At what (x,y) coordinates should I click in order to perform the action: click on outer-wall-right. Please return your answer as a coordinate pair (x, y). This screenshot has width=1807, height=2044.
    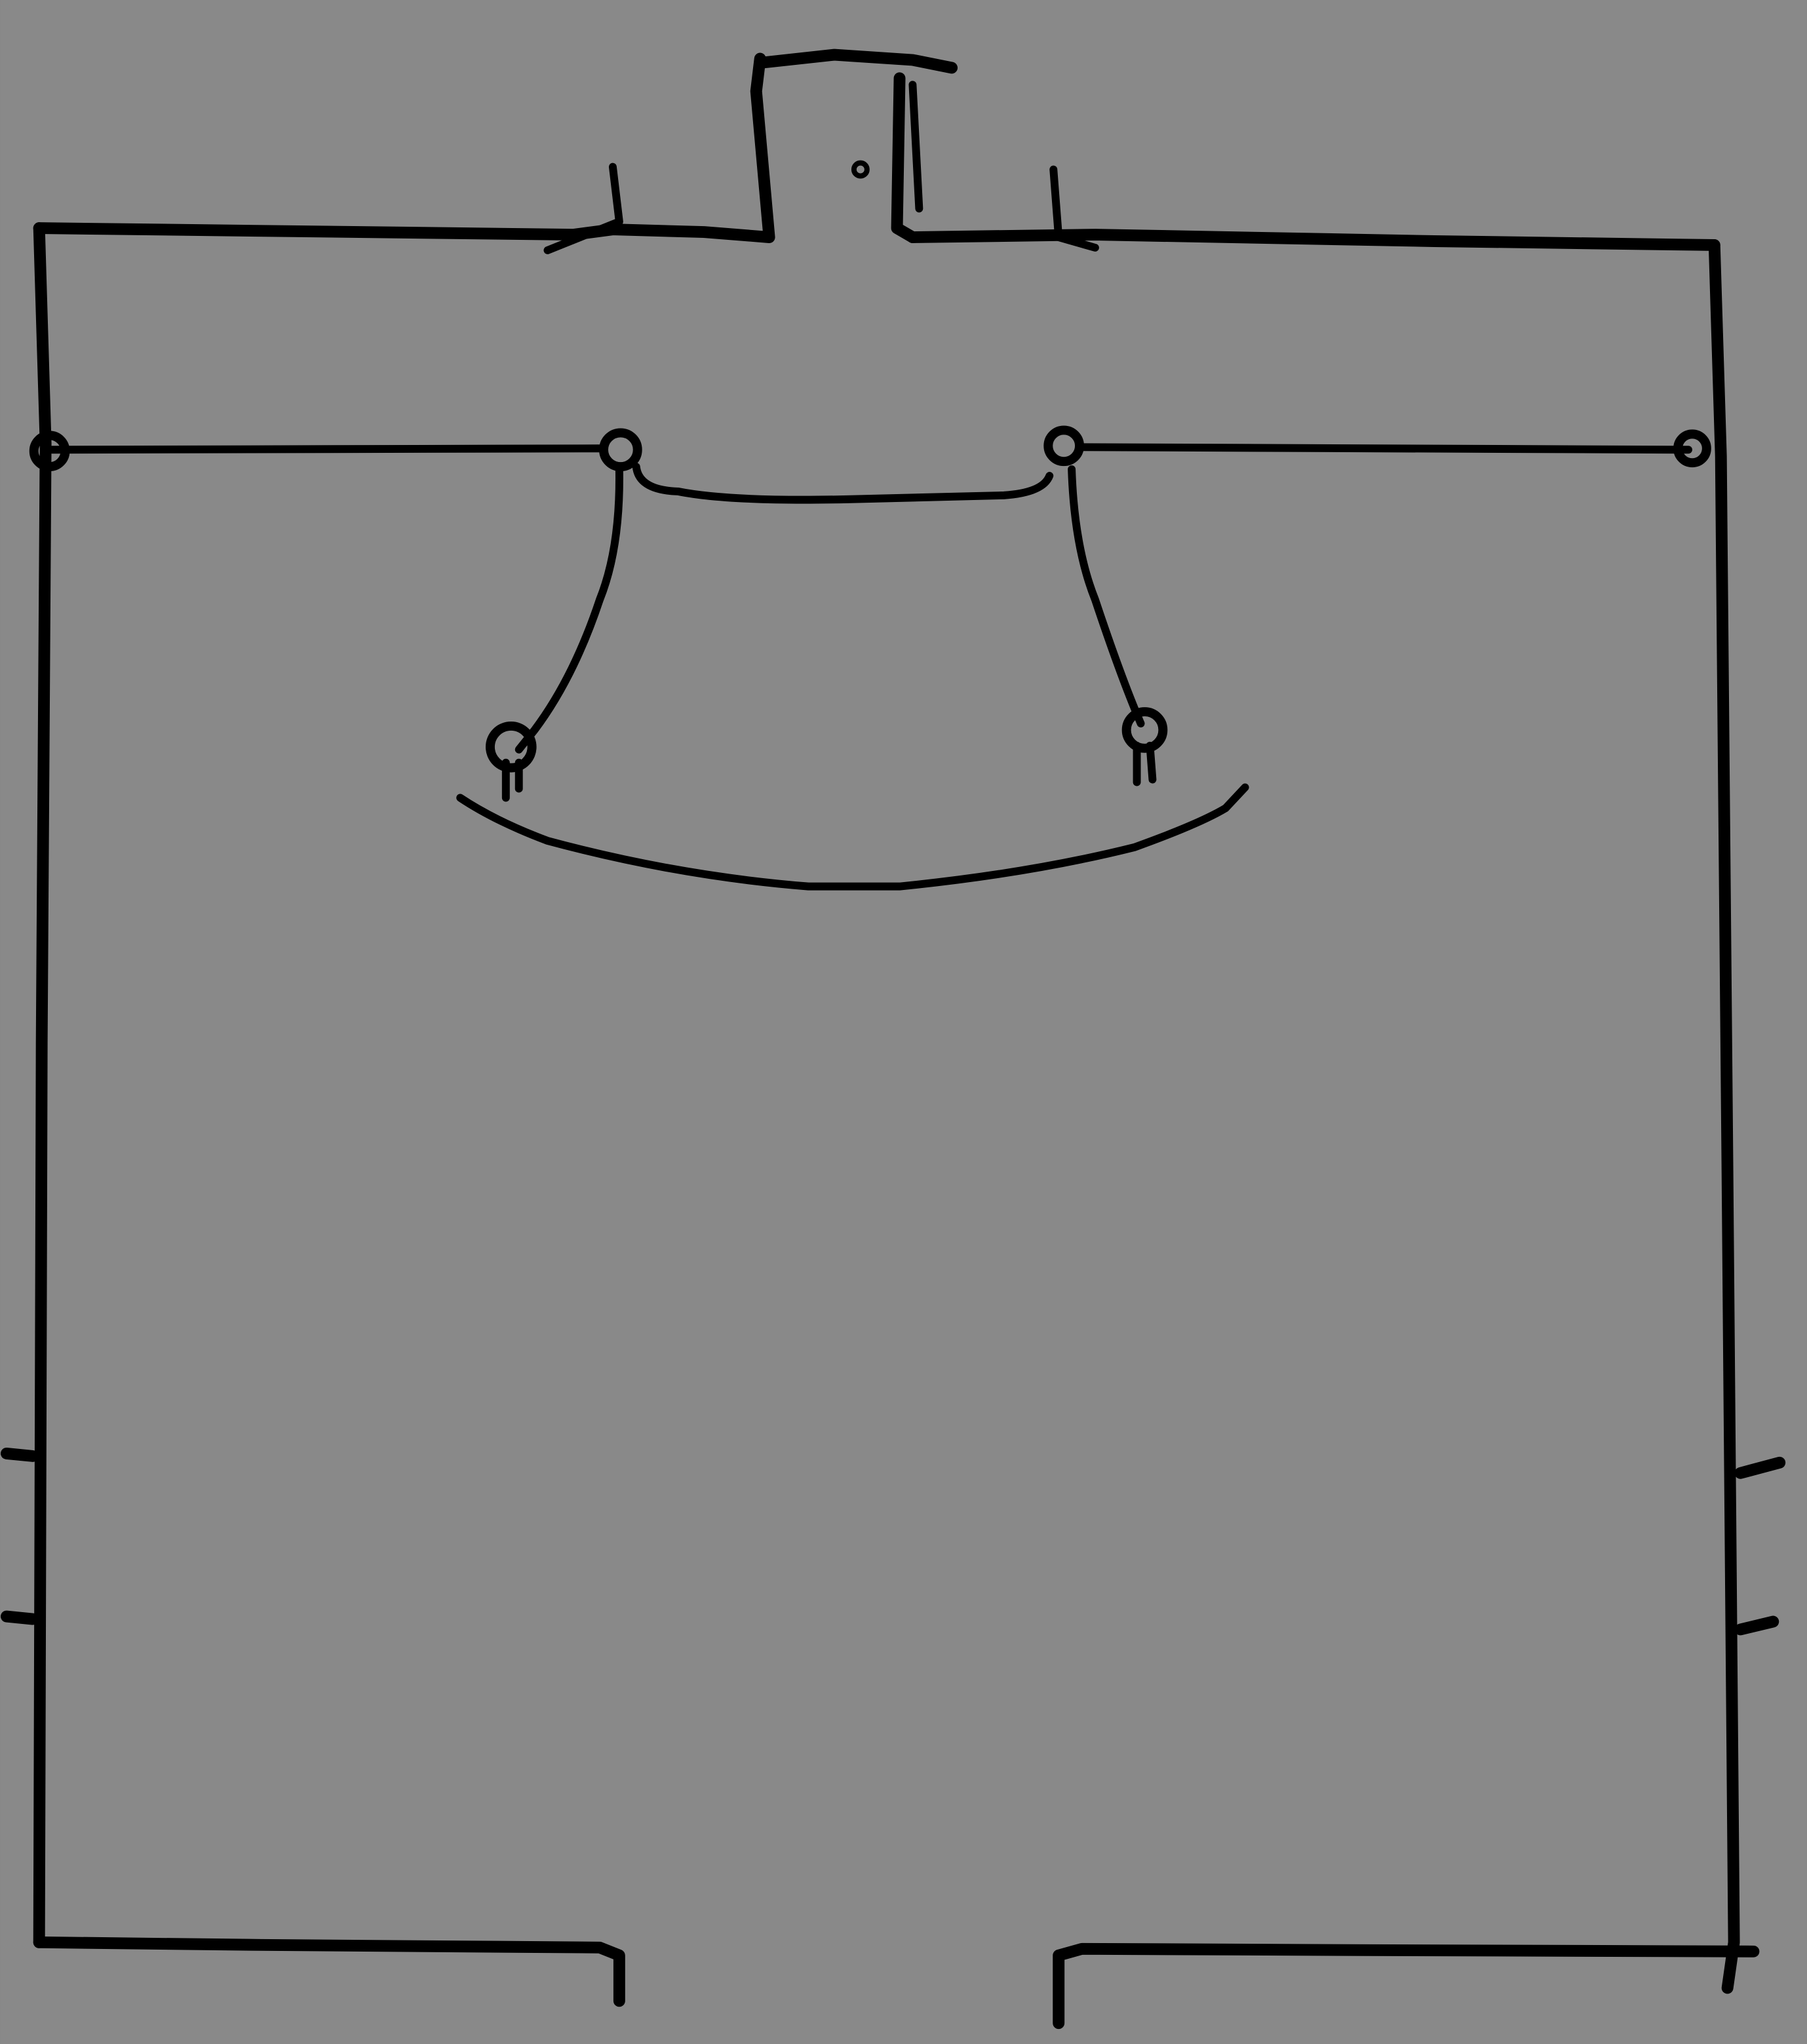
    Looking at the image, I should click on (1724, 1116).